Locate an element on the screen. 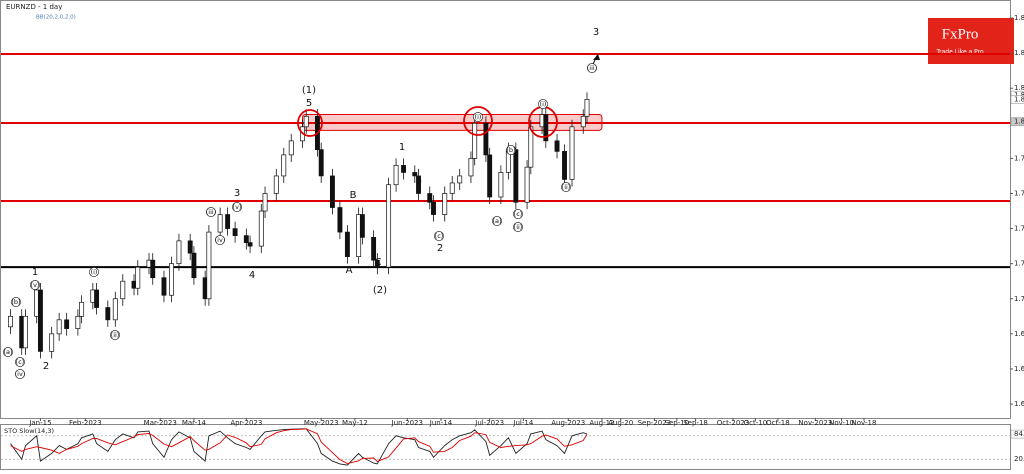 This screenshot has width=1024, height=474. wave-label: 5 is located at coordinates (309, 103).